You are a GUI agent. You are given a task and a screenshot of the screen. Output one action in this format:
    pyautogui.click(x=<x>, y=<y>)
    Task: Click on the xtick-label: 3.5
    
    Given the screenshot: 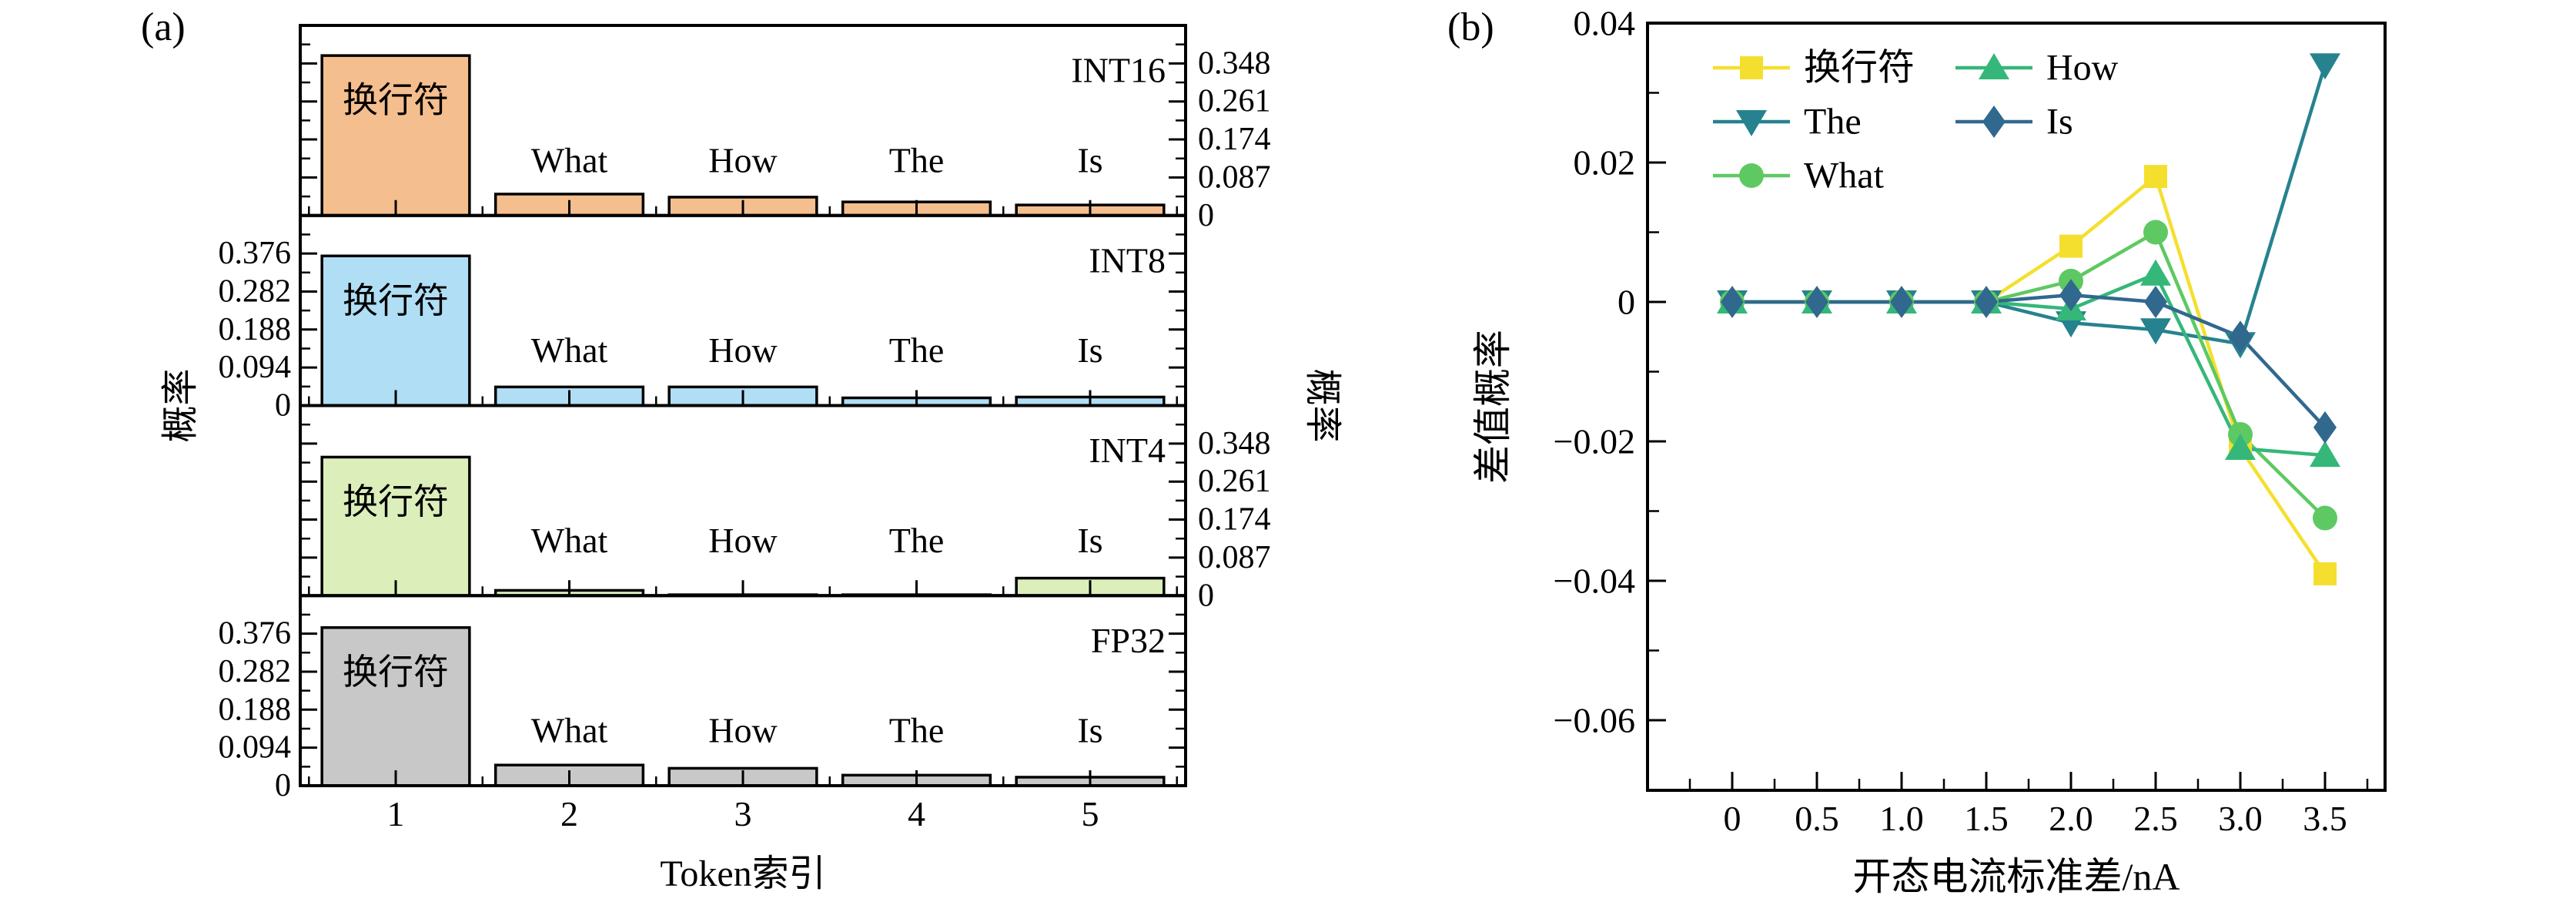 What is the action you would take?
    pyautogui.click(x=2325, y=819)
    